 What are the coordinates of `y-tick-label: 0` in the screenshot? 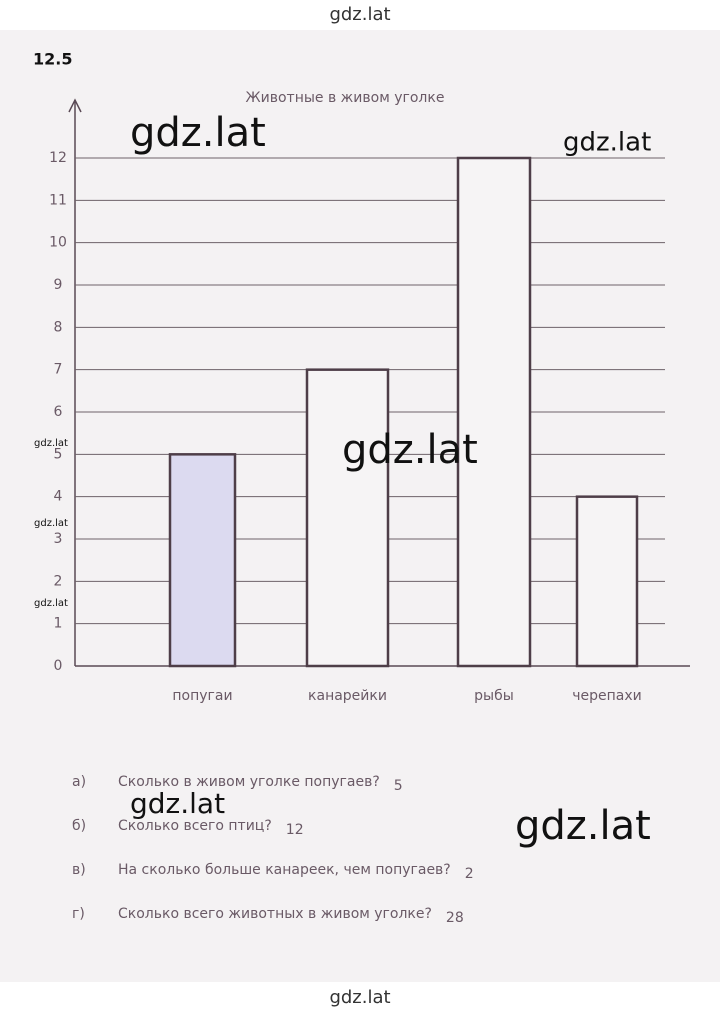 It's located at (58, 666).